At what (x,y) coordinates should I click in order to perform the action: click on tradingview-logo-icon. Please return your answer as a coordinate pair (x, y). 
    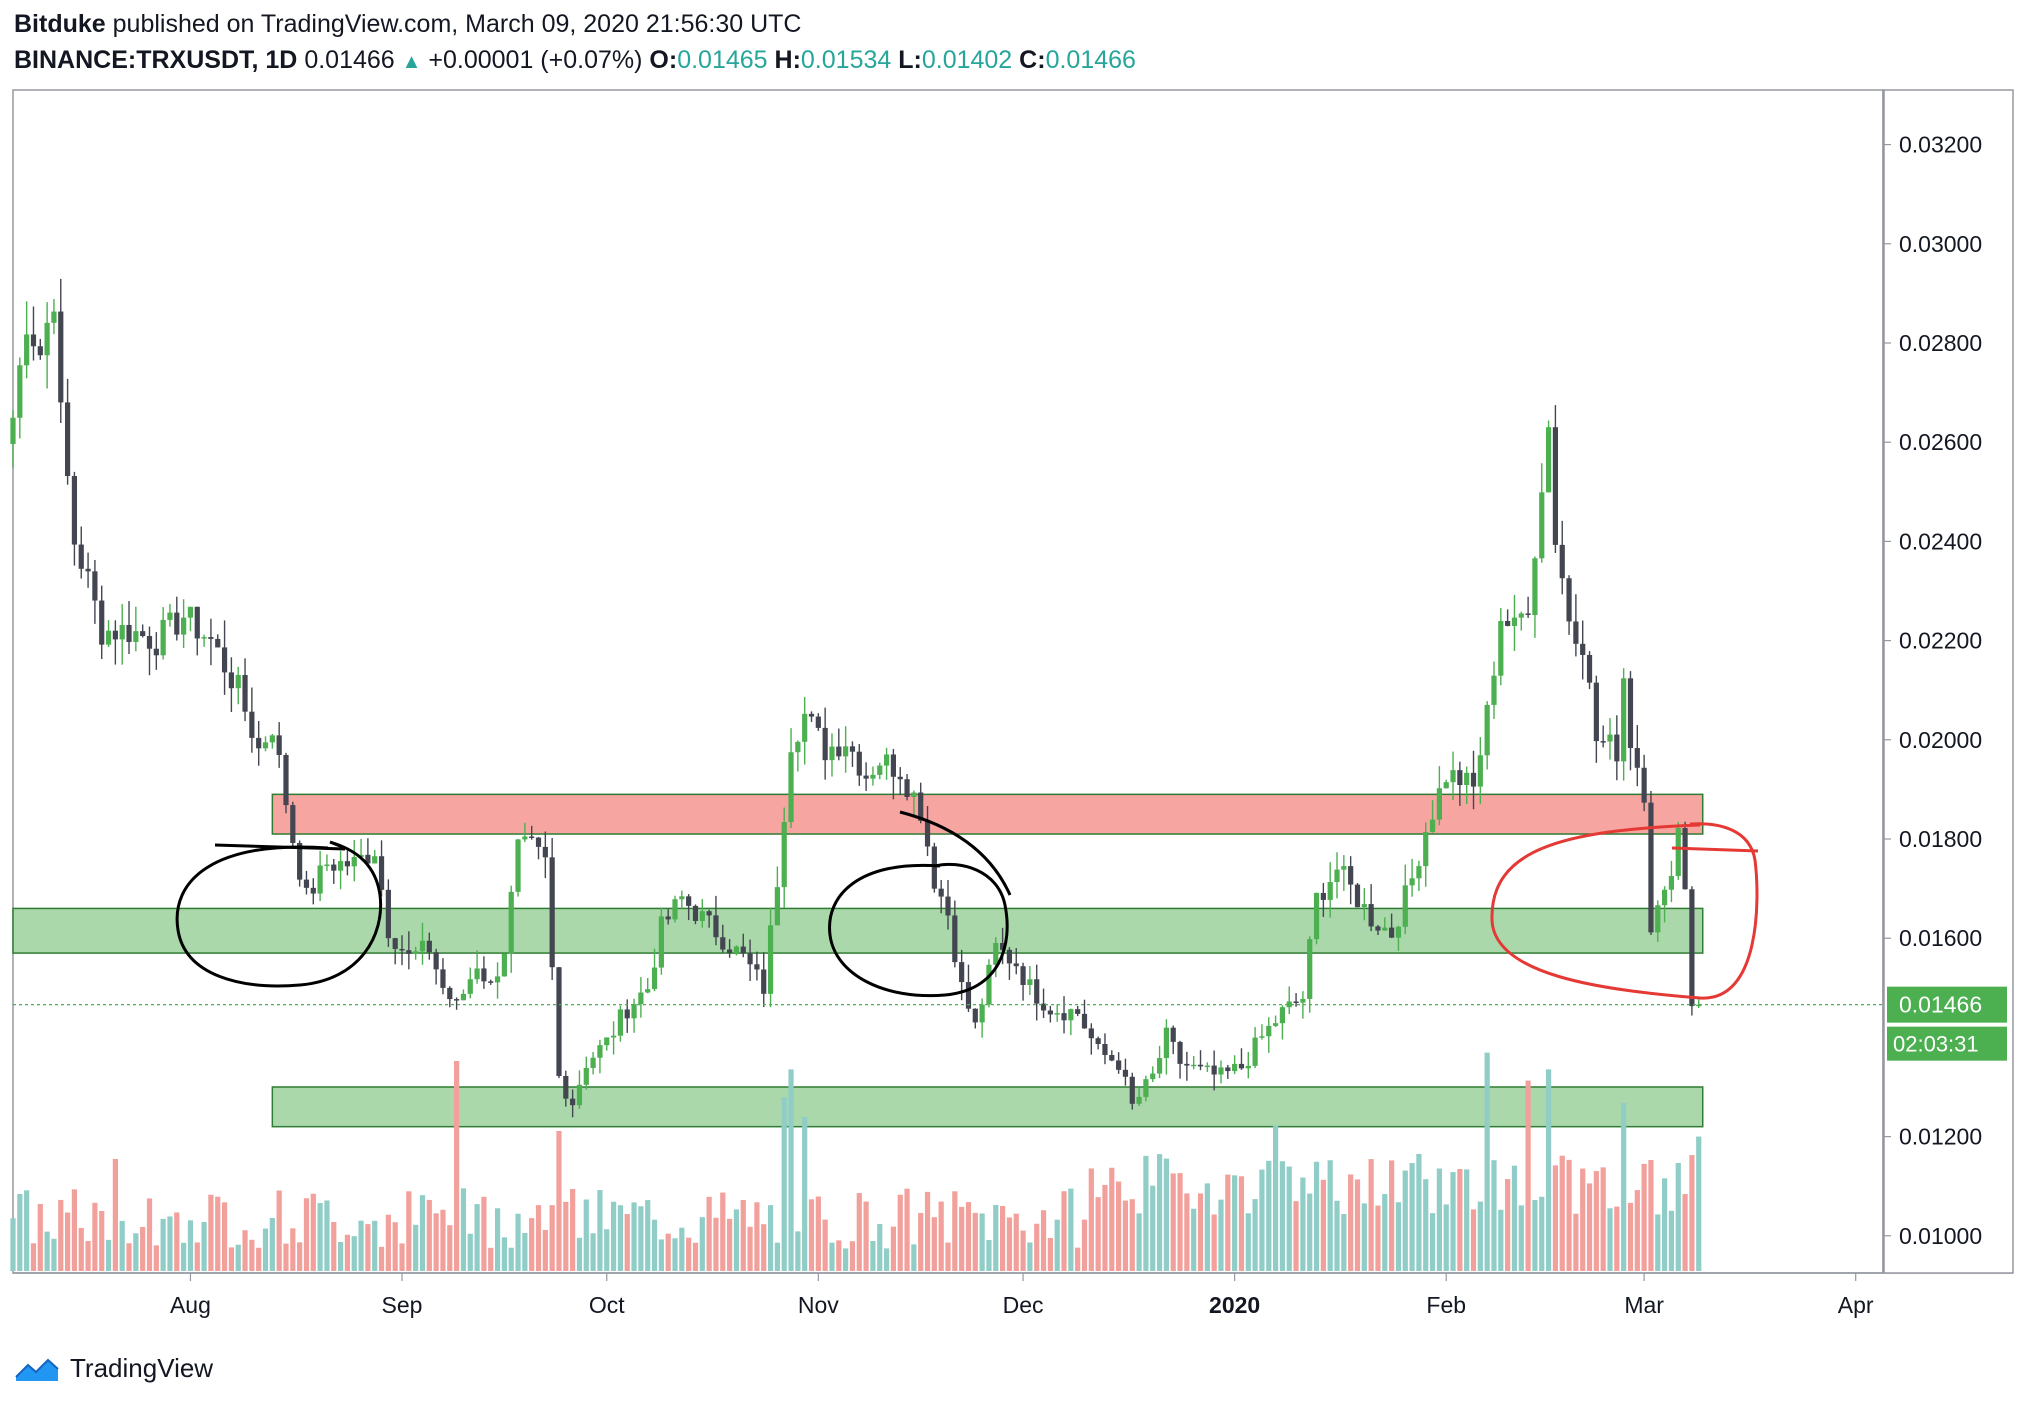
    Looking at the image, I should click on (37, 1368).